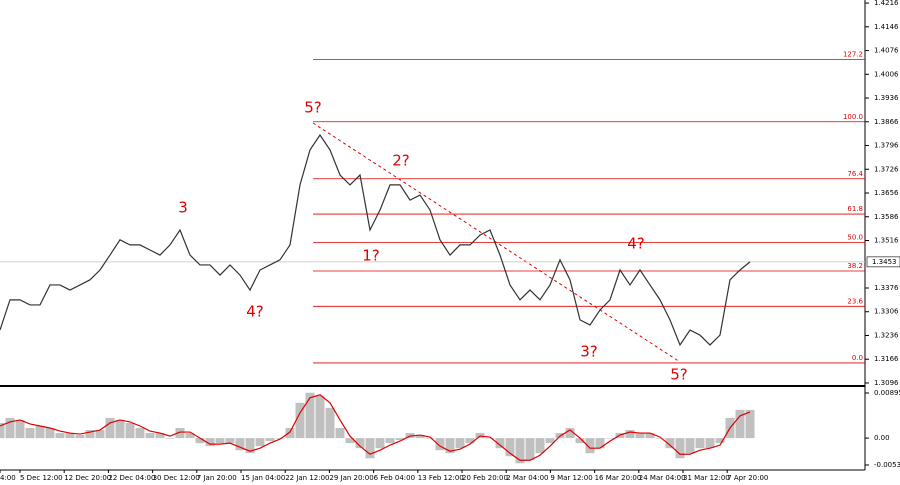  Describe the element at coordinates (527, 478) in the screenshot. I see `x-tick-label: 2 Mar 04:00` at that location.